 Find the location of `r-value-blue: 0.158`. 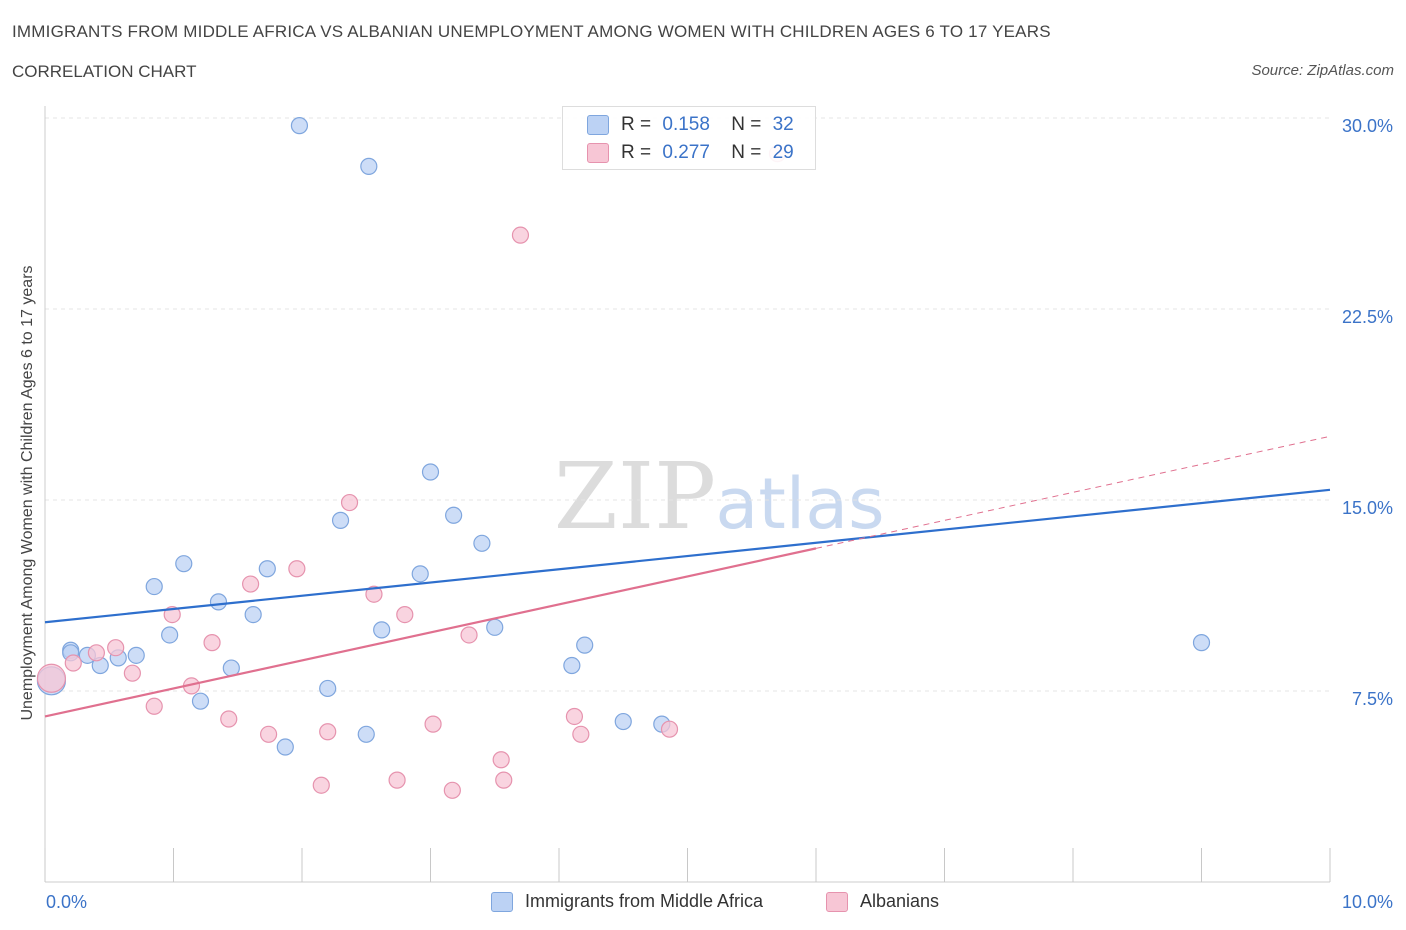

r-value-blue: 0.158 is located at coordinates (686, 124).